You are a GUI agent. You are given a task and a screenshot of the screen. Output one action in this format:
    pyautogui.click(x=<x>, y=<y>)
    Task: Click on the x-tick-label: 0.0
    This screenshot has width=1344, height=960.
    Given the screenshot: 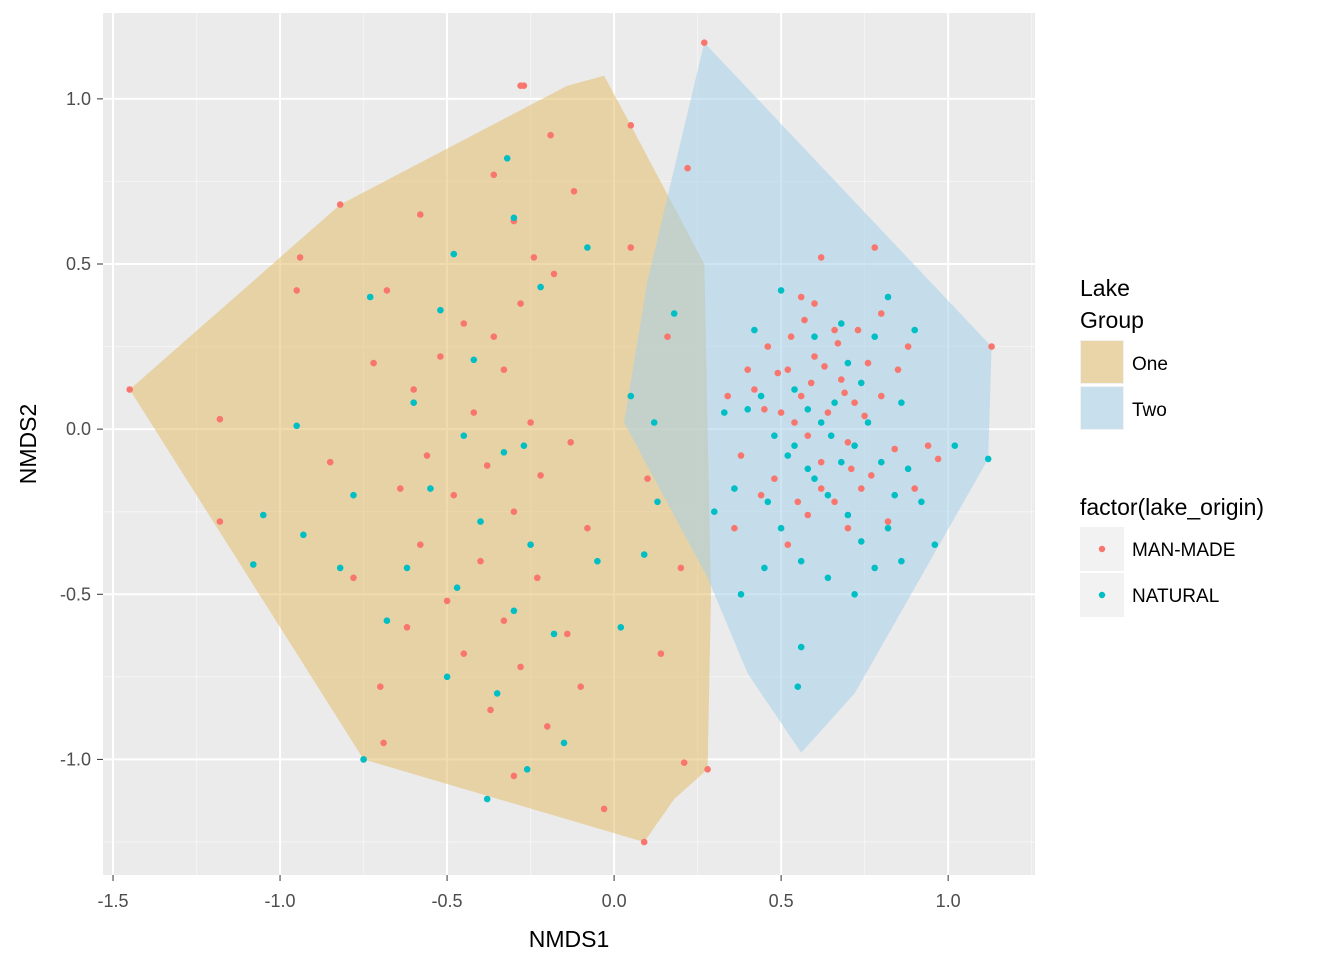 What is the action you would take?
    pyautogui.click(x=614, y=901)
    